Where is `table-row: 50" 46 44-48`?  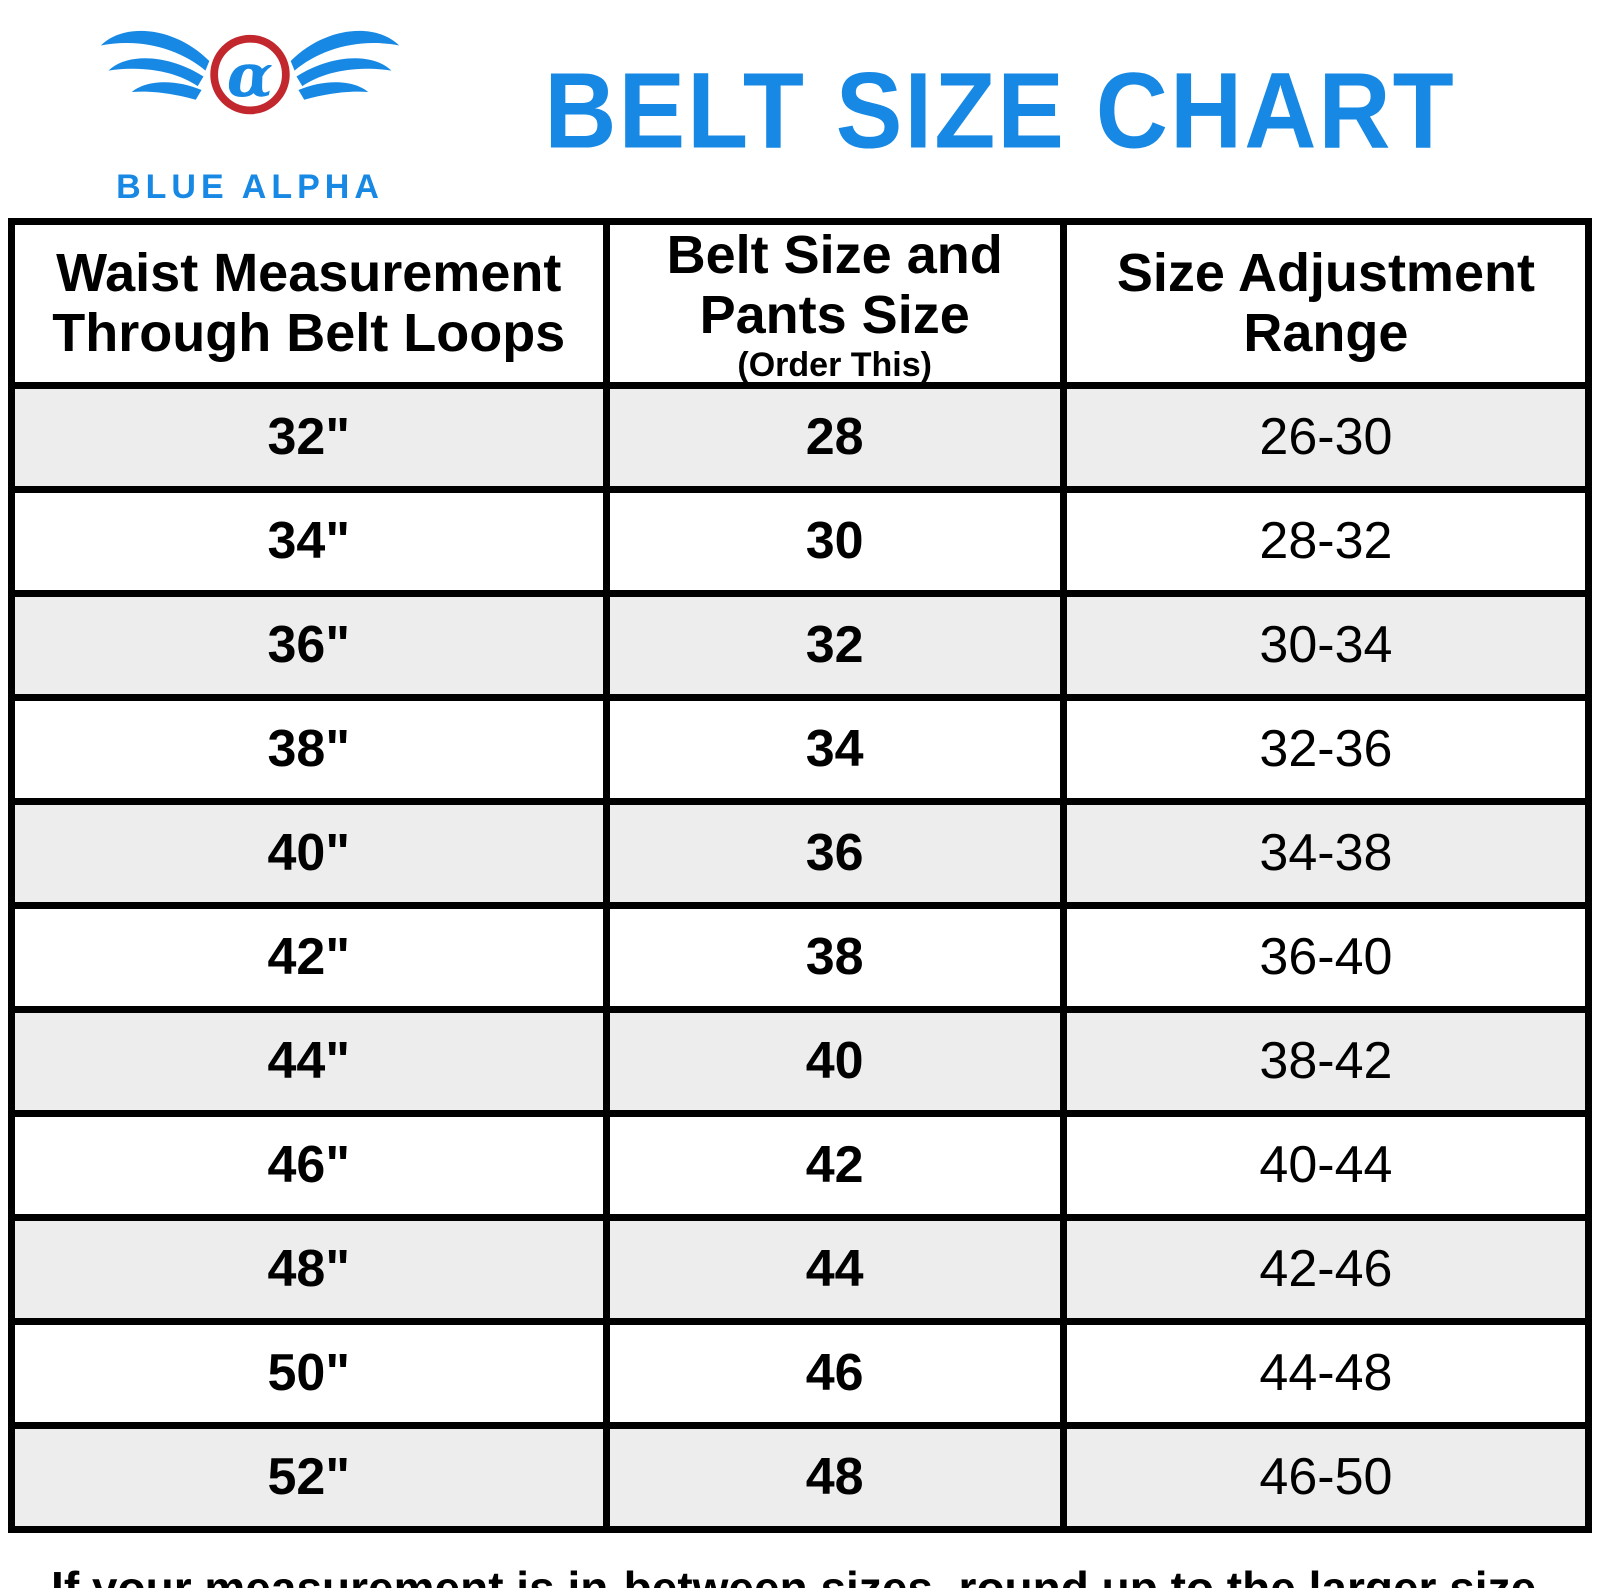
table-row: 50" 46 44-48 is located at coordinates (800, 1373).